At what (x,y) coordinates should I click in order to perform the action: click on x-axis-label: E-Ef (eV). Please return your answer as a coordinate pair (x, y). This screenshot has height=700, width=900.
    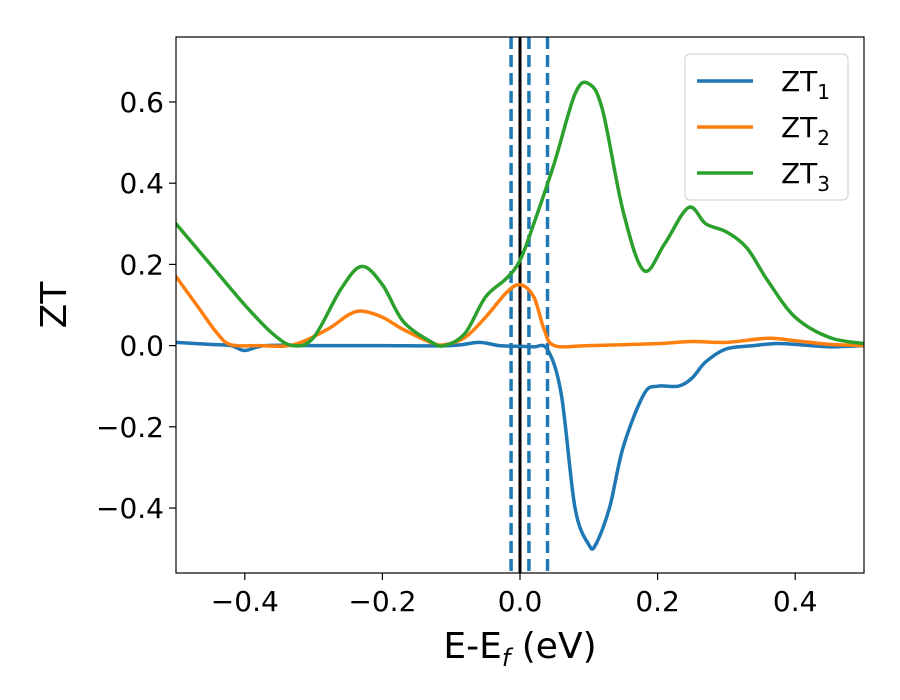
    Looking at the image, I should click on (519, 649).